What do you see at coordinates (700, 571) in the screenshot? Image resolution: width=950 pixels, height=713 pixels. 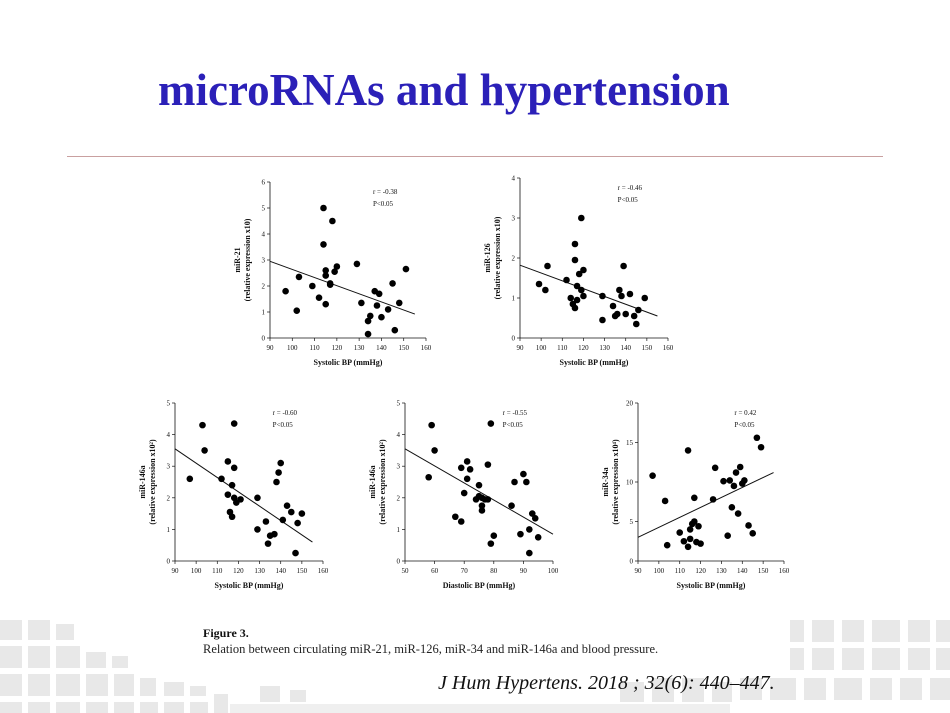 I see `x-tick-label: 120` at bounding box center [700, 571].